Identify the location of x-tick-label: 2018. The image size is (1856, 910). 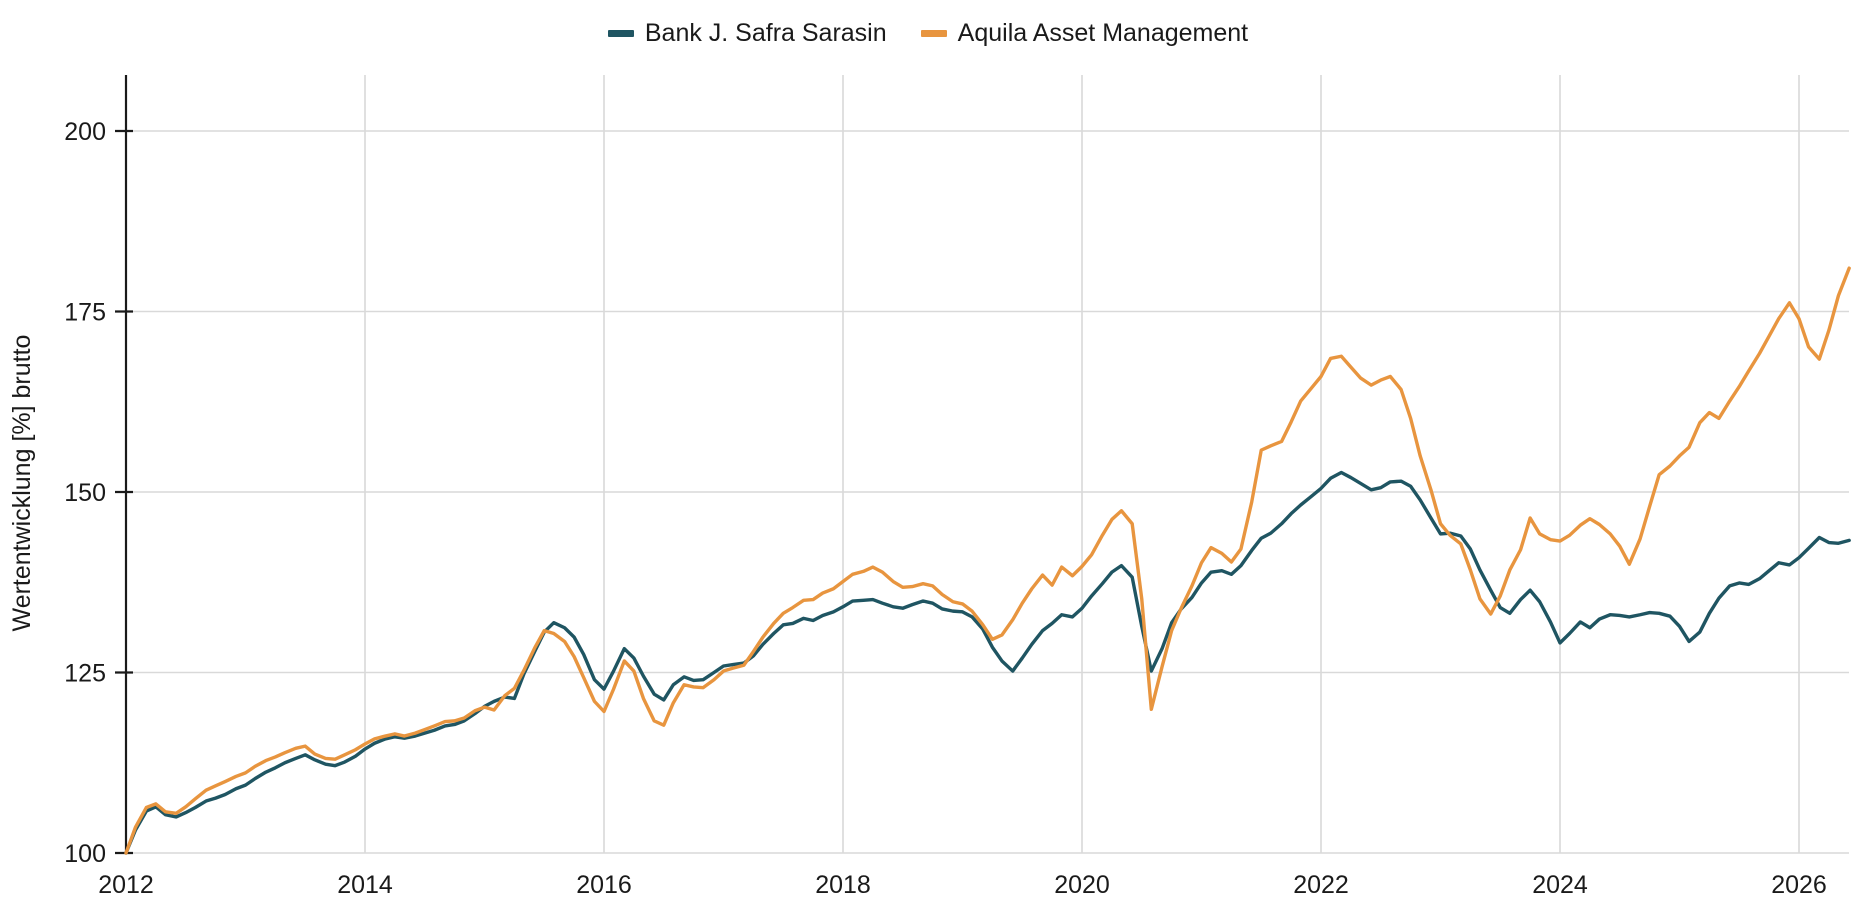
(843, 885).